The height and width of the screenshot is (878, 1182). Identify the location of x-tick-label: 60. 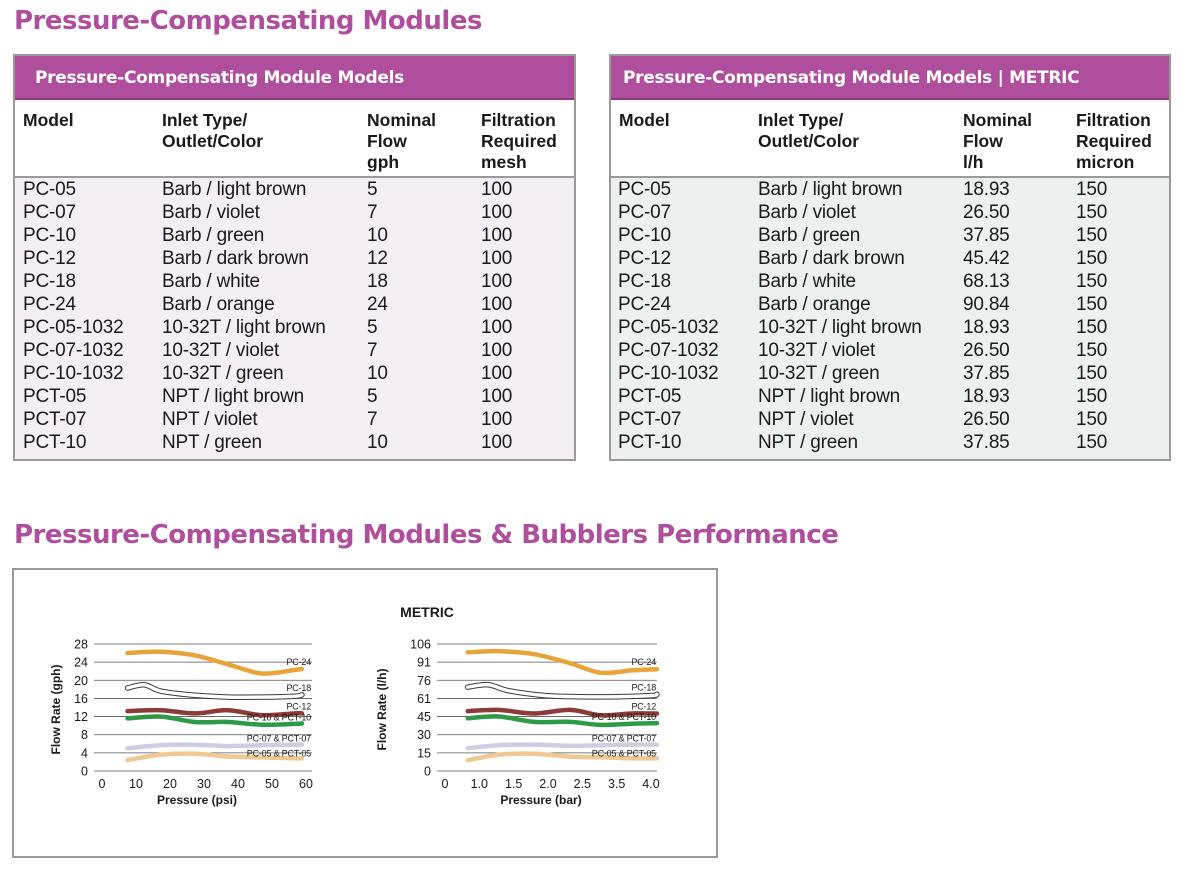
(306, 784).